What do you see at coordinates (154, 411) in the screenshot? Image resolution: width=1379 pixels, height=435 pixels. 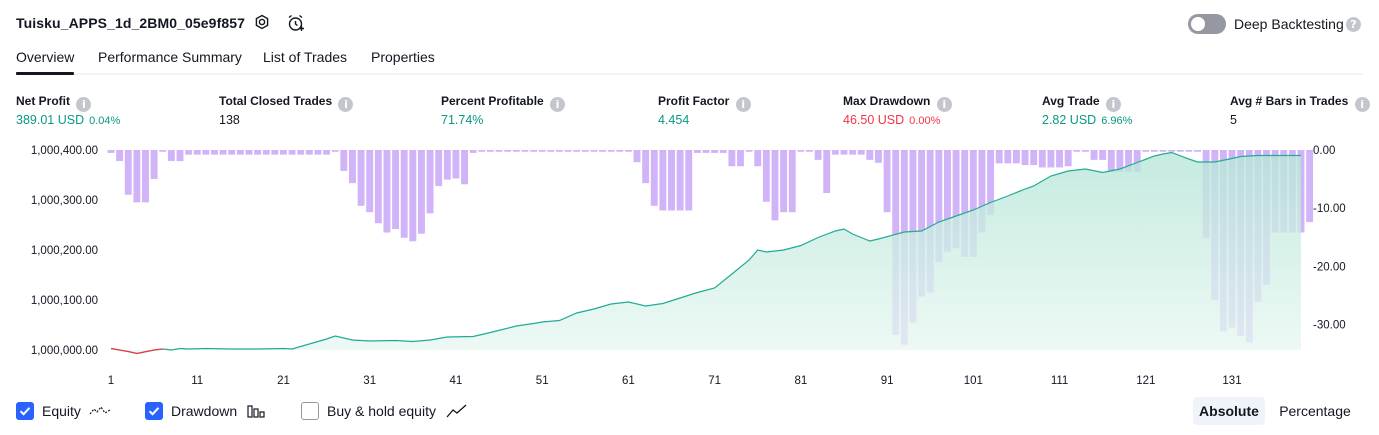 I see `drawdown-checkbox` at bounding box center [154, 411].